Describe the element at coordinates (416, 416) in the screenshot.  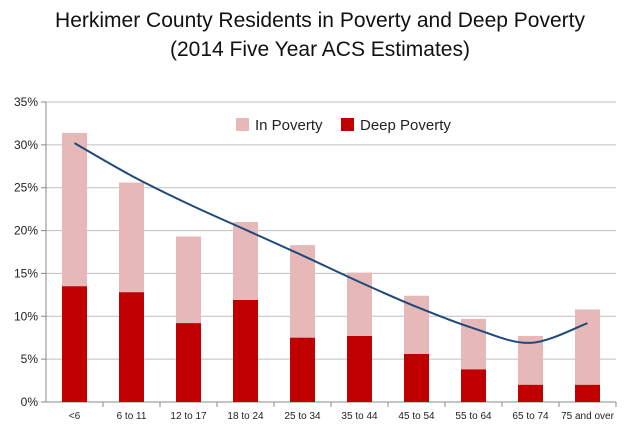
I see `x-tick-label: 45 to 54` at that location.